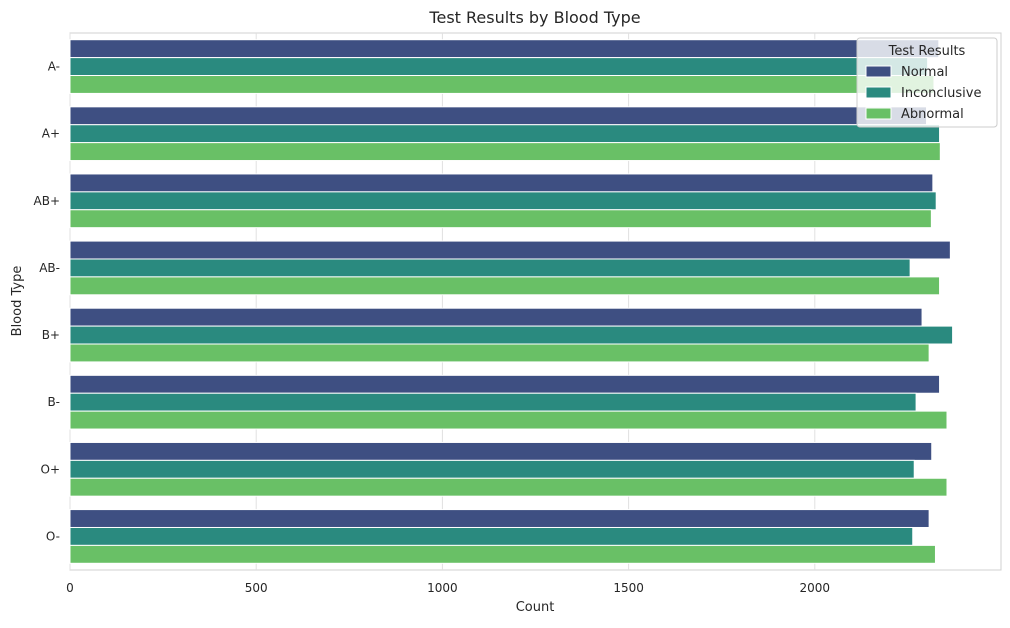 Image resolution: width=1010 pixels, height=628 pixels. What do you see at coordinates (932, 114) in the screenshot?
I see `legend-label: Abnormal` at bounding box center [932, 114].